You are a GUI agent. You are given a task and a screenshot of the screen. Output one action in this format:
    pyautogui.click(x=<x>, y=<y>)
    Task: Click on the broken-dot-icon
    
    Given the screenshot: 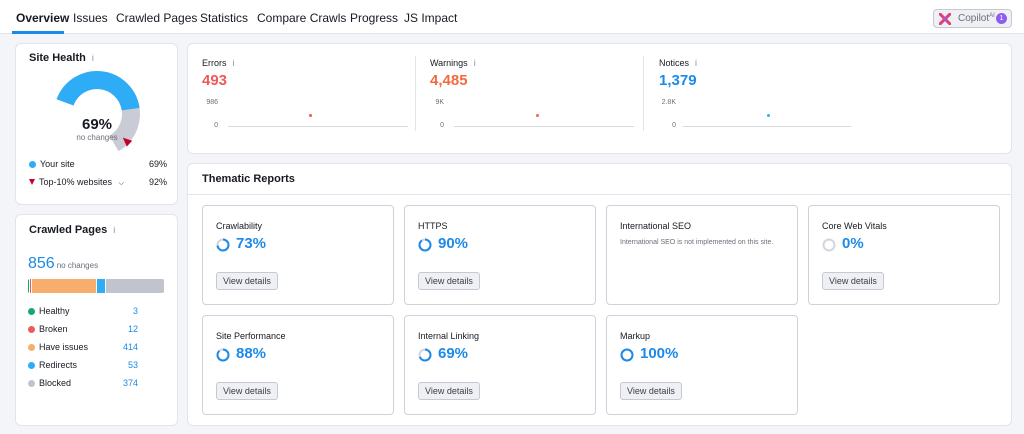 What is the action you would take?
    pyautogui.click(x=31, y=329)
    